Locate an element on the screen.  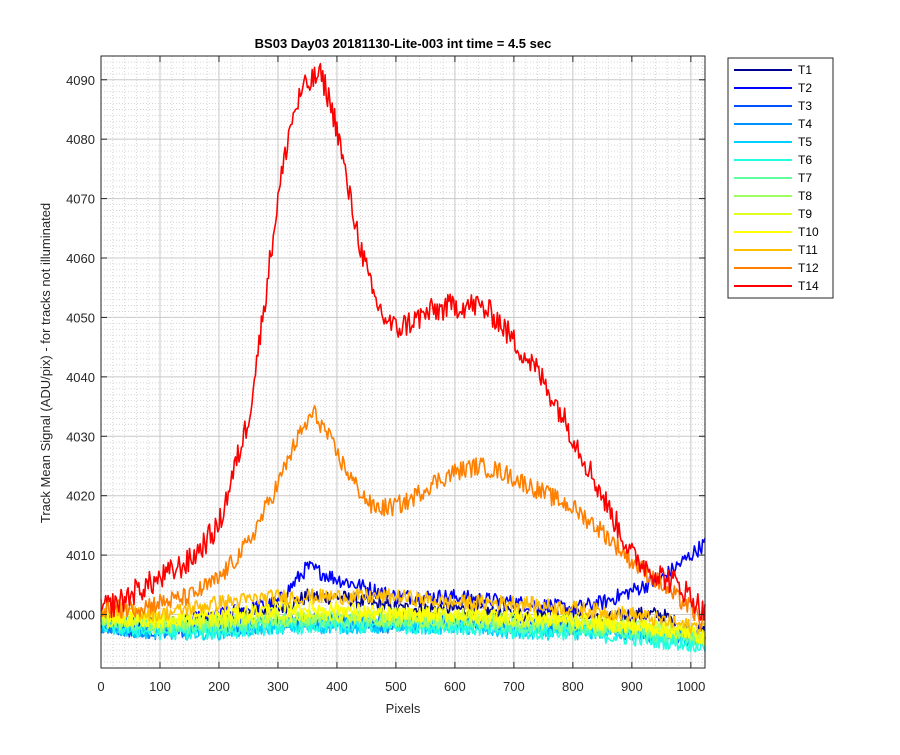
series-line-t10 is located at coordinates (403, 622).